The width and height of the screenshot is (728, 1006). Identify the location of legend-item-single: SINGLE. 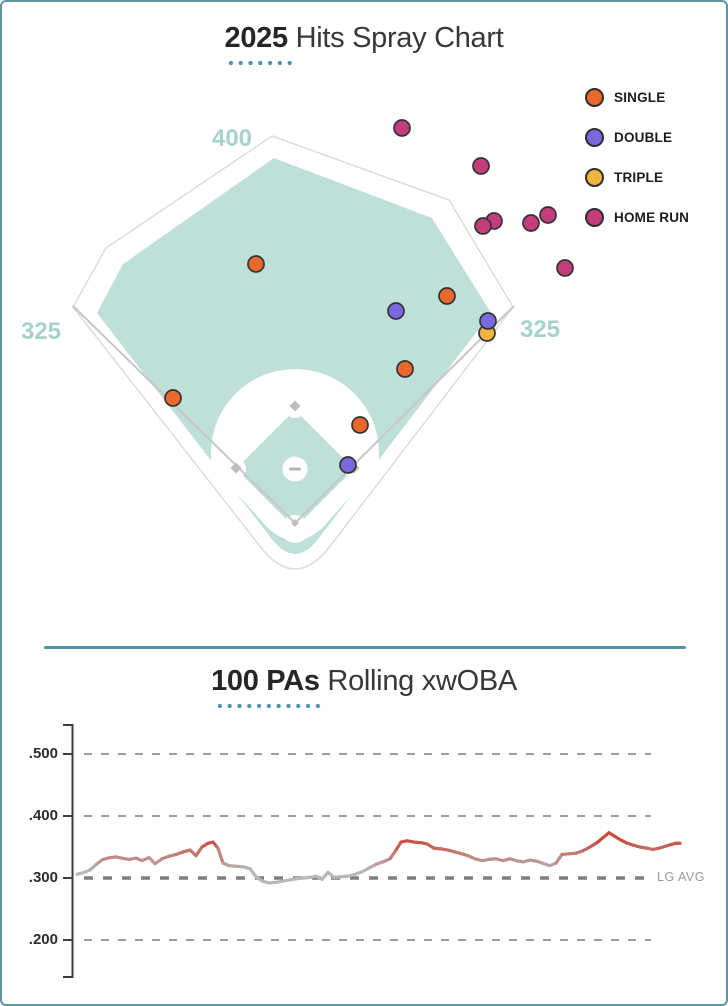
(637, 97).